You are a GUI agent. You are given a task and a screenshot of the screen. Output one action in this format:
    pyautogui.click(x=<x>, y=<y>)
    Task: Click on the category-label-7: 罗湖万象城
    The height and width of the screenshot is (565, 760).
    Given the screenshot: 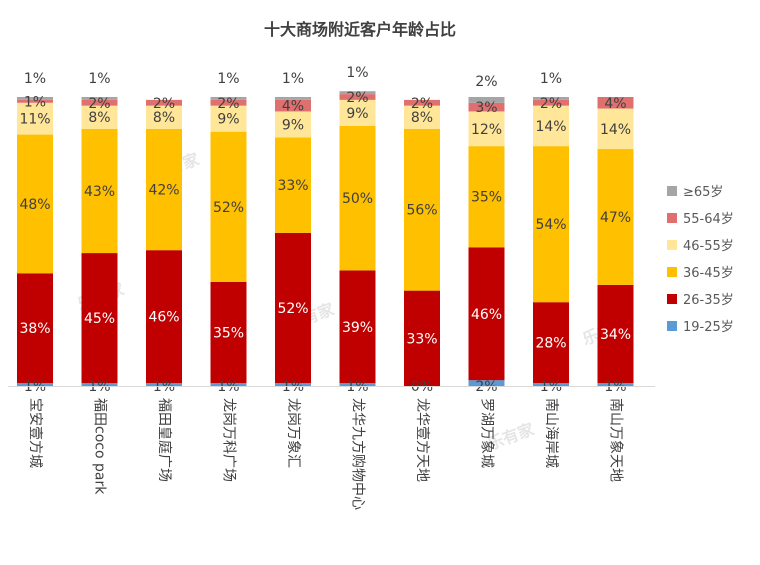 What is the action you would take?
    pyautogui.click(x=487, y=433)
    